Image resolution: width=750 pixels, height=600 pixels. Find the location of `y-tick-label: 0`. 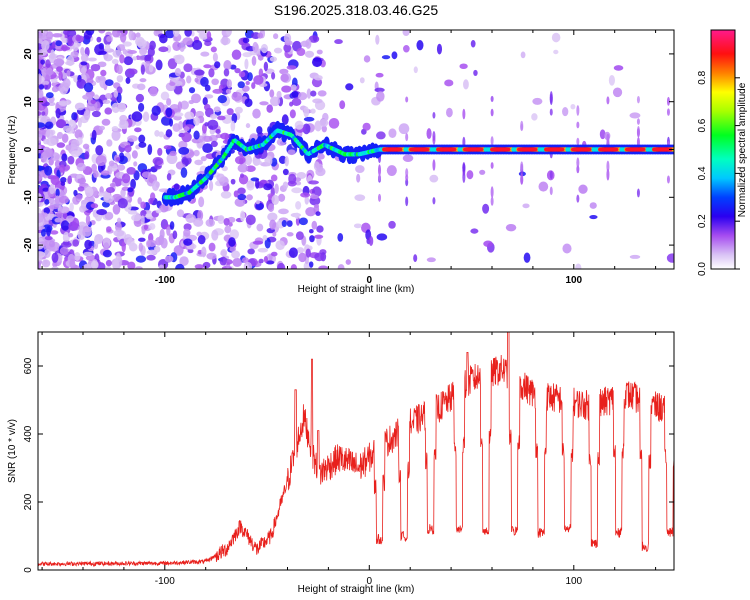

y-tick-label: 0 is located at coordinates (28, 149).